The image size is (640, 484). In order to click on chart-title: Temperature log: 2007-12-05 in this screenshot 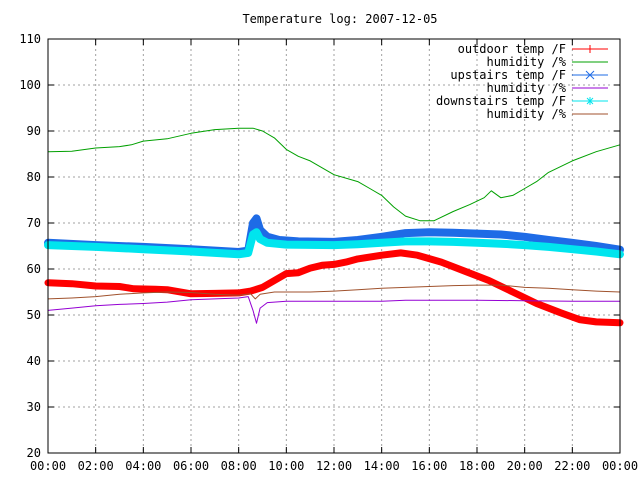, I will do `click(339, 19)`.